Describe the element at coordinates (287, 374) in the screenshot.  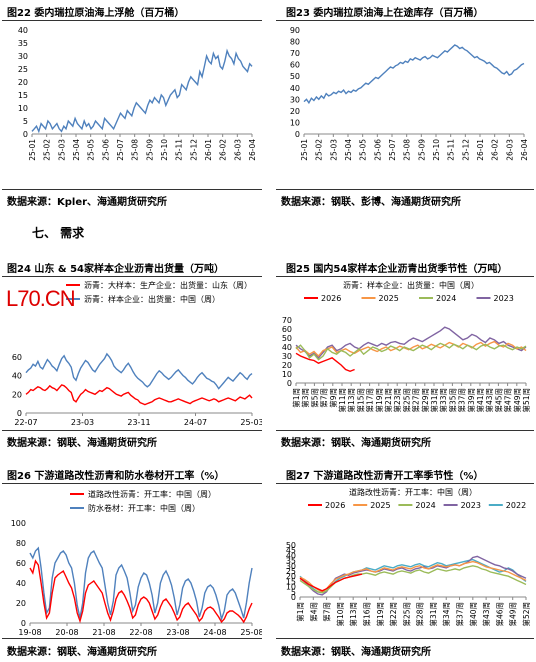
I see `fig25-ytick-label: 10` at that location.